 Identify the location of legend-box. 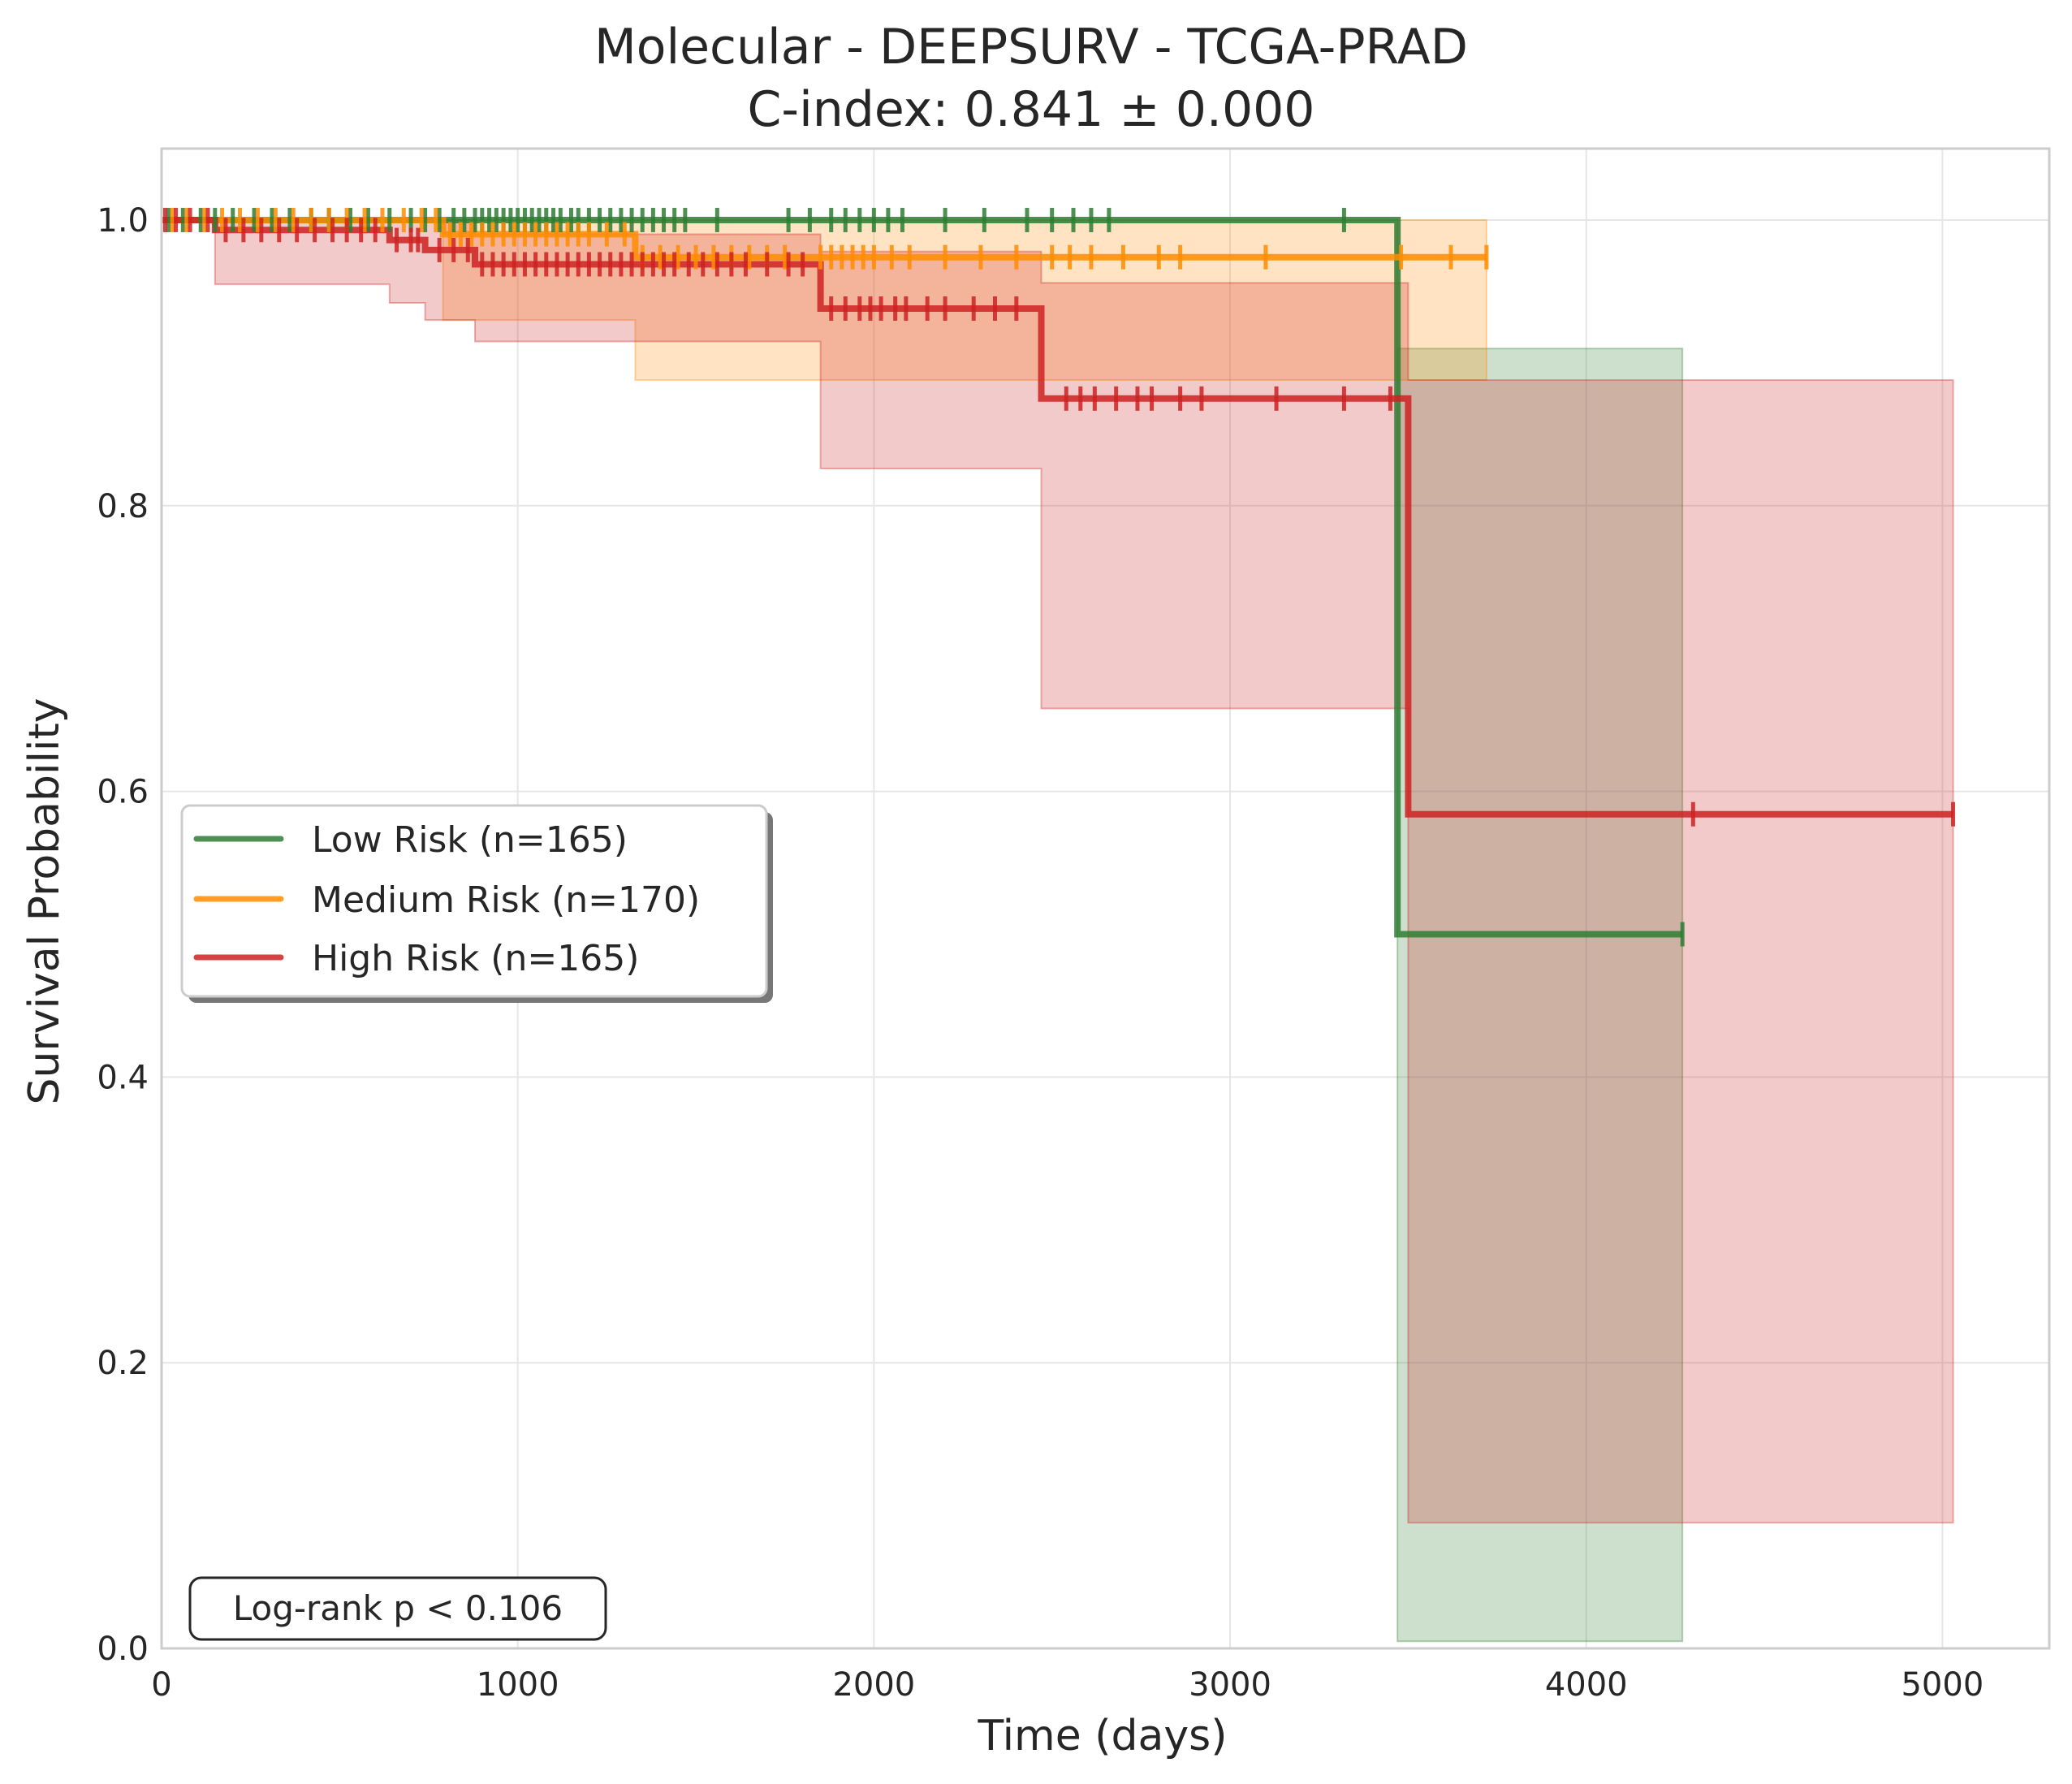
(474, 901).